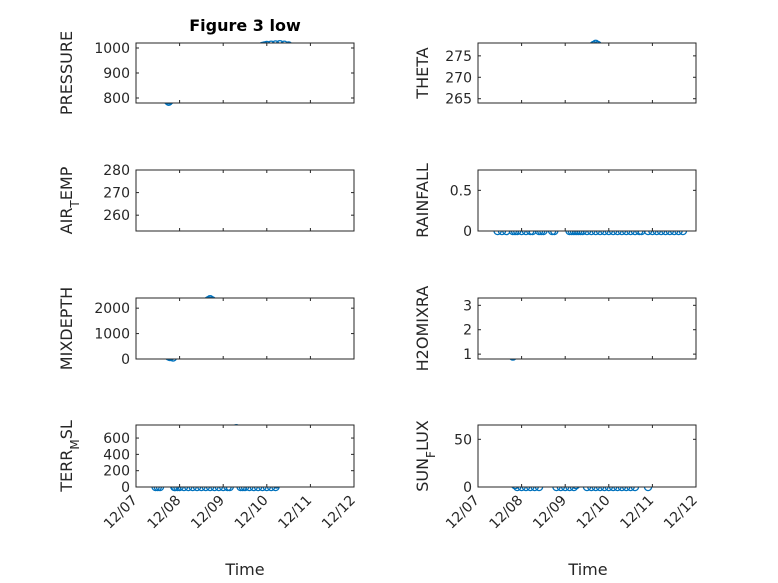 The width and height of the screenshot is (778, 583). I want to click on subplot-1: 800 900 1000 PRESSURE, so click(206, 73).